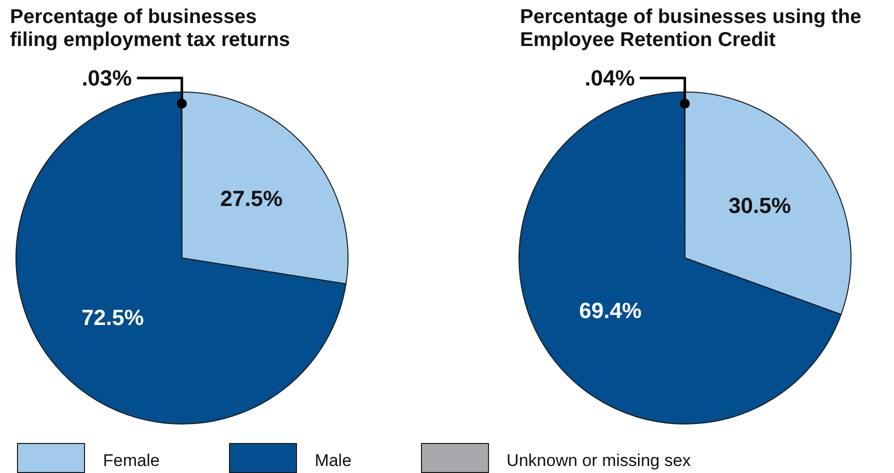 This screenshot has width=894, height=473. Describe the element at coordinates (107, 78) in the screenshot. I see `data-label: .03%` at that location.